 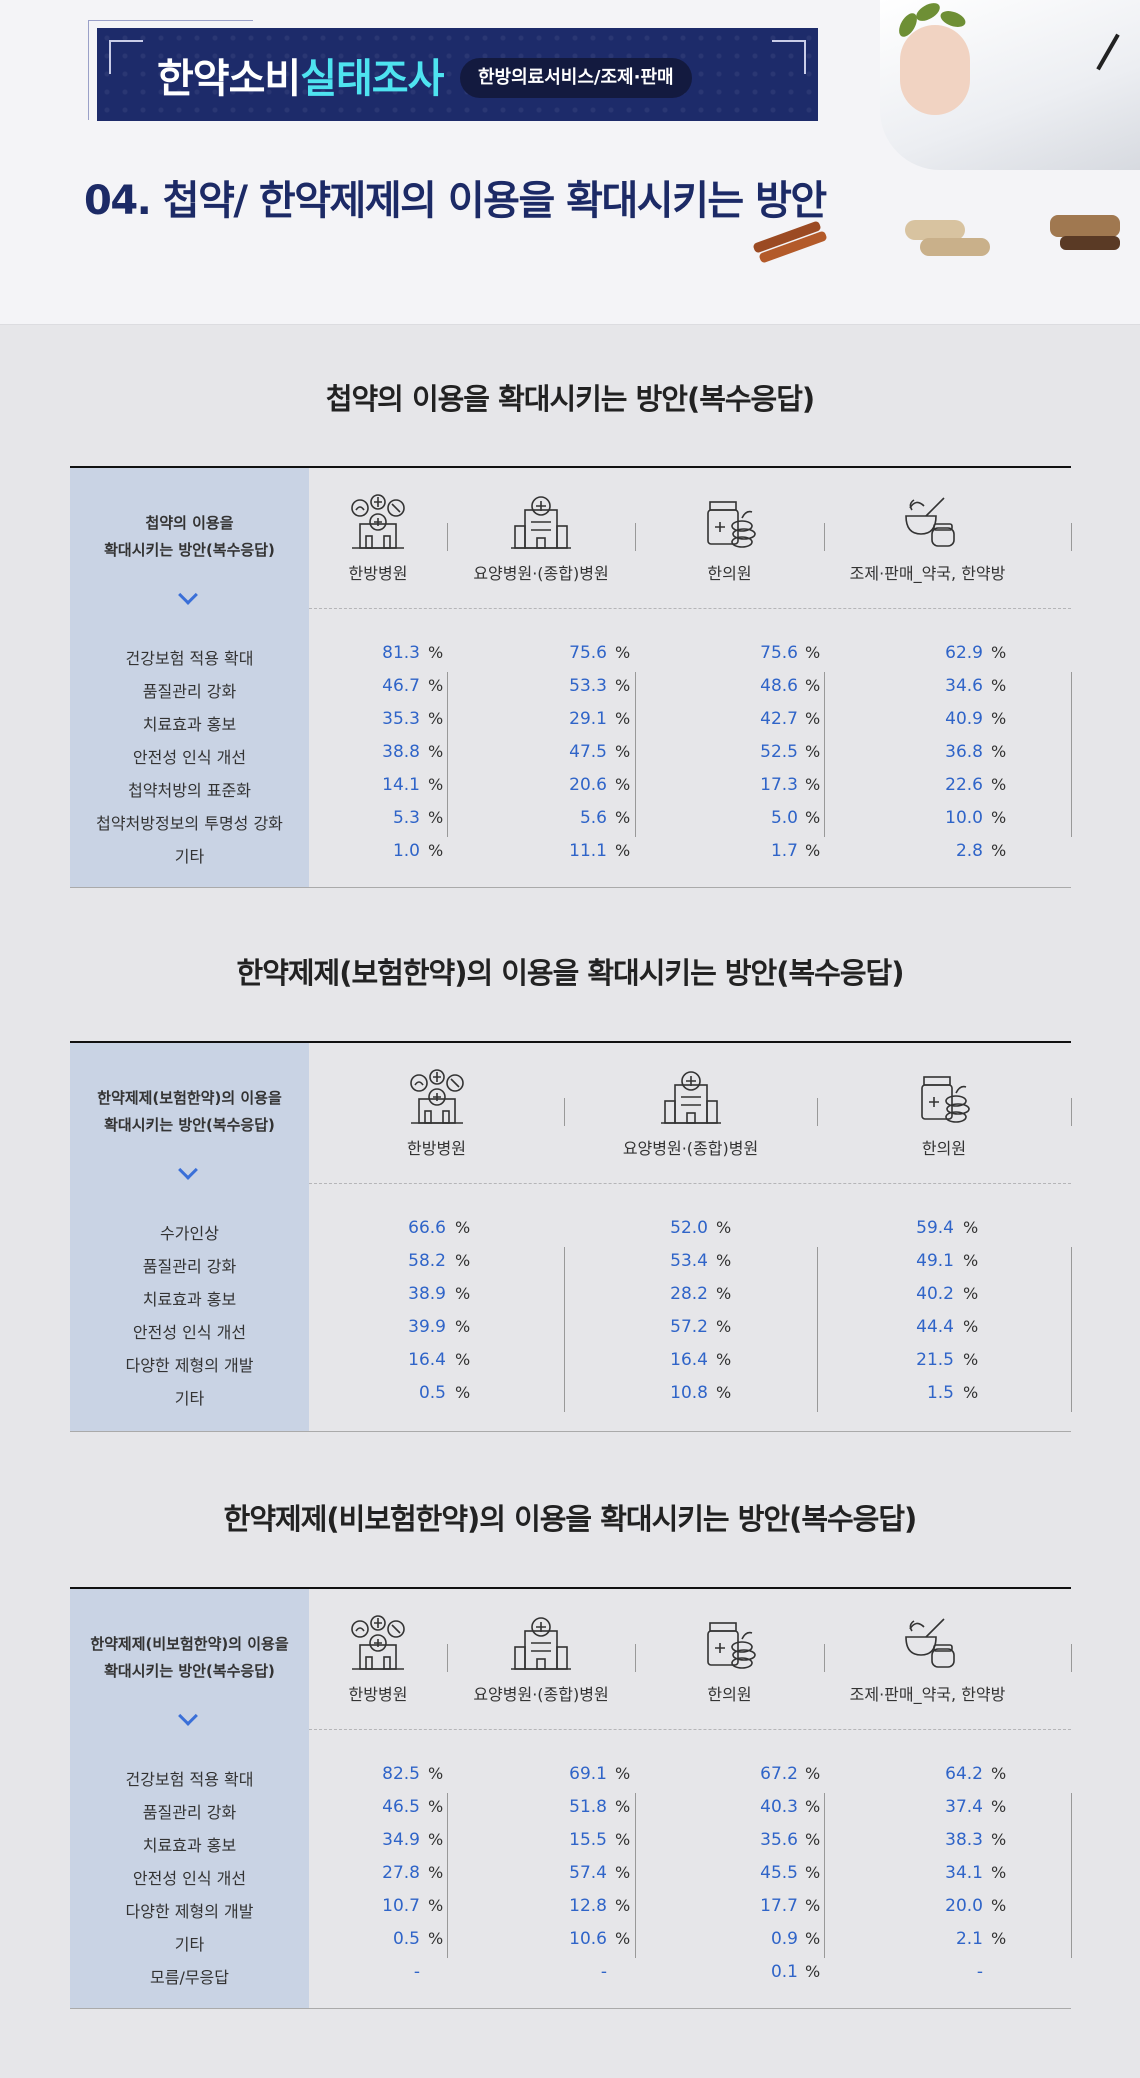 What do you see at coordinates (427, 1294) in the screenshot?
I see `cell-value: 38.9` at bounding box center [427, 1294].